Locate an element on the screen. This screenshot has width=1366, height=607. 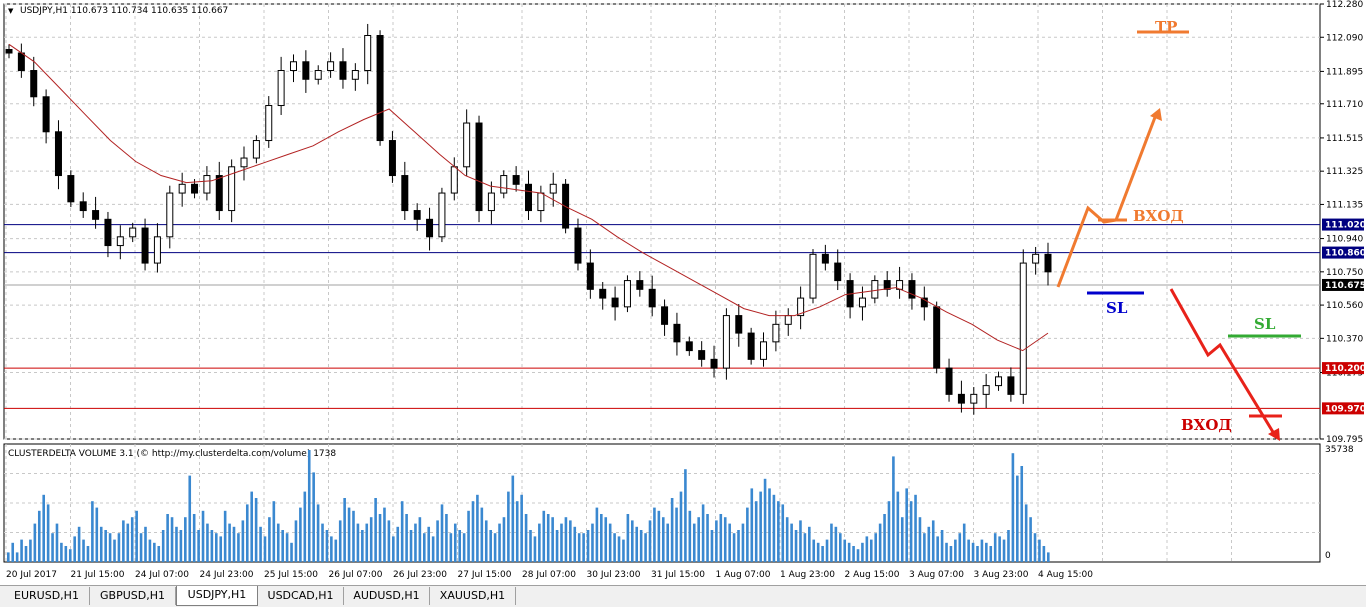
annotation-label: TP is located at coordinates (1166, 27).